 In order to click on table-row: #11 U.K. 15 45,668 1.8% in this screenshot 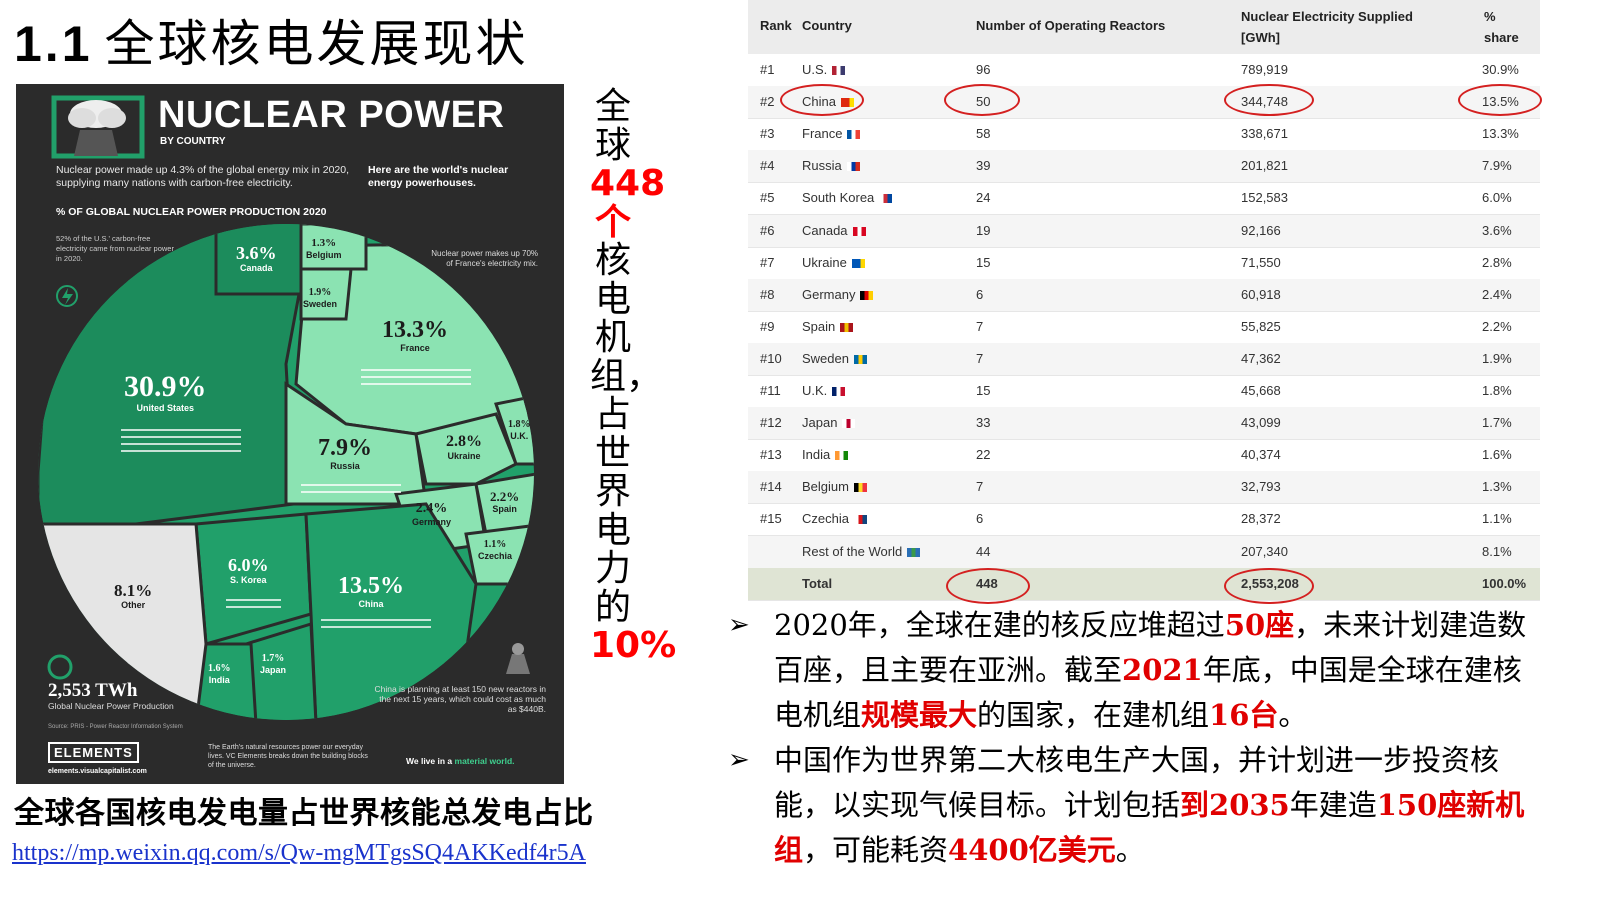, I will do `click(1144, 391)`.